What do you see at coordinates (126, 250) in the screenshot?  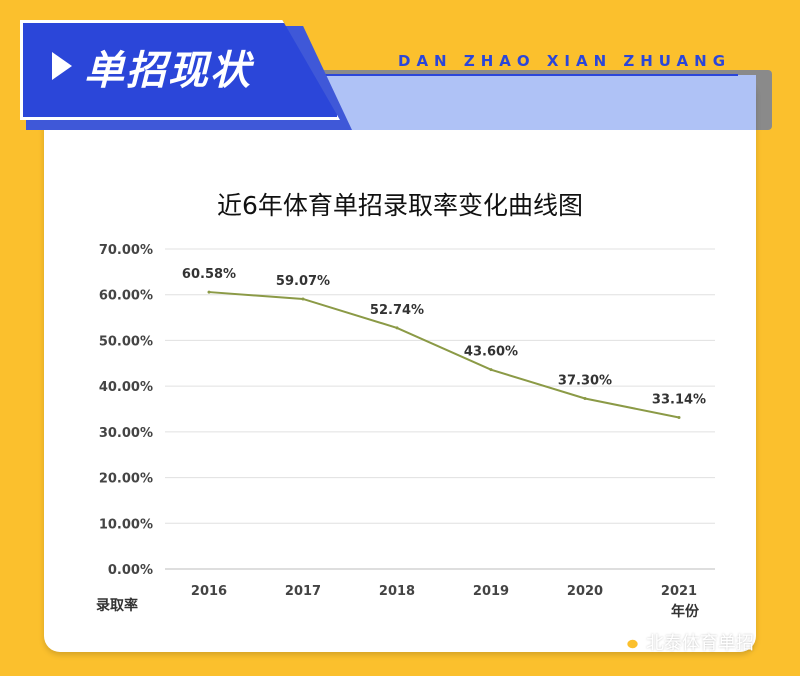 I see `y-tick-label: 70.00%` at bounding box center [126, 250].